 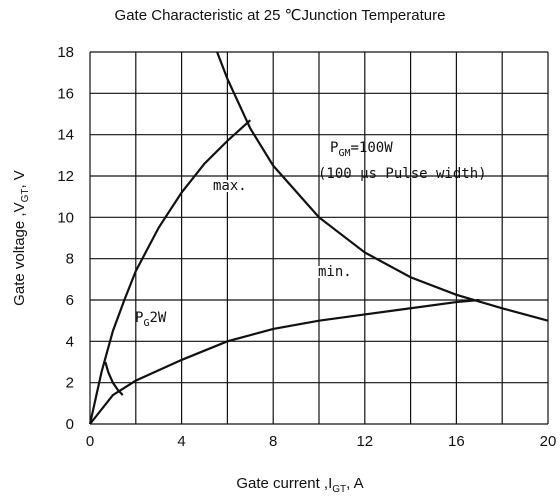 What do you see at coordinates (70, 259) in the screenshot?
I see `y-tick-label: 8` at bounding box center [70, 259].